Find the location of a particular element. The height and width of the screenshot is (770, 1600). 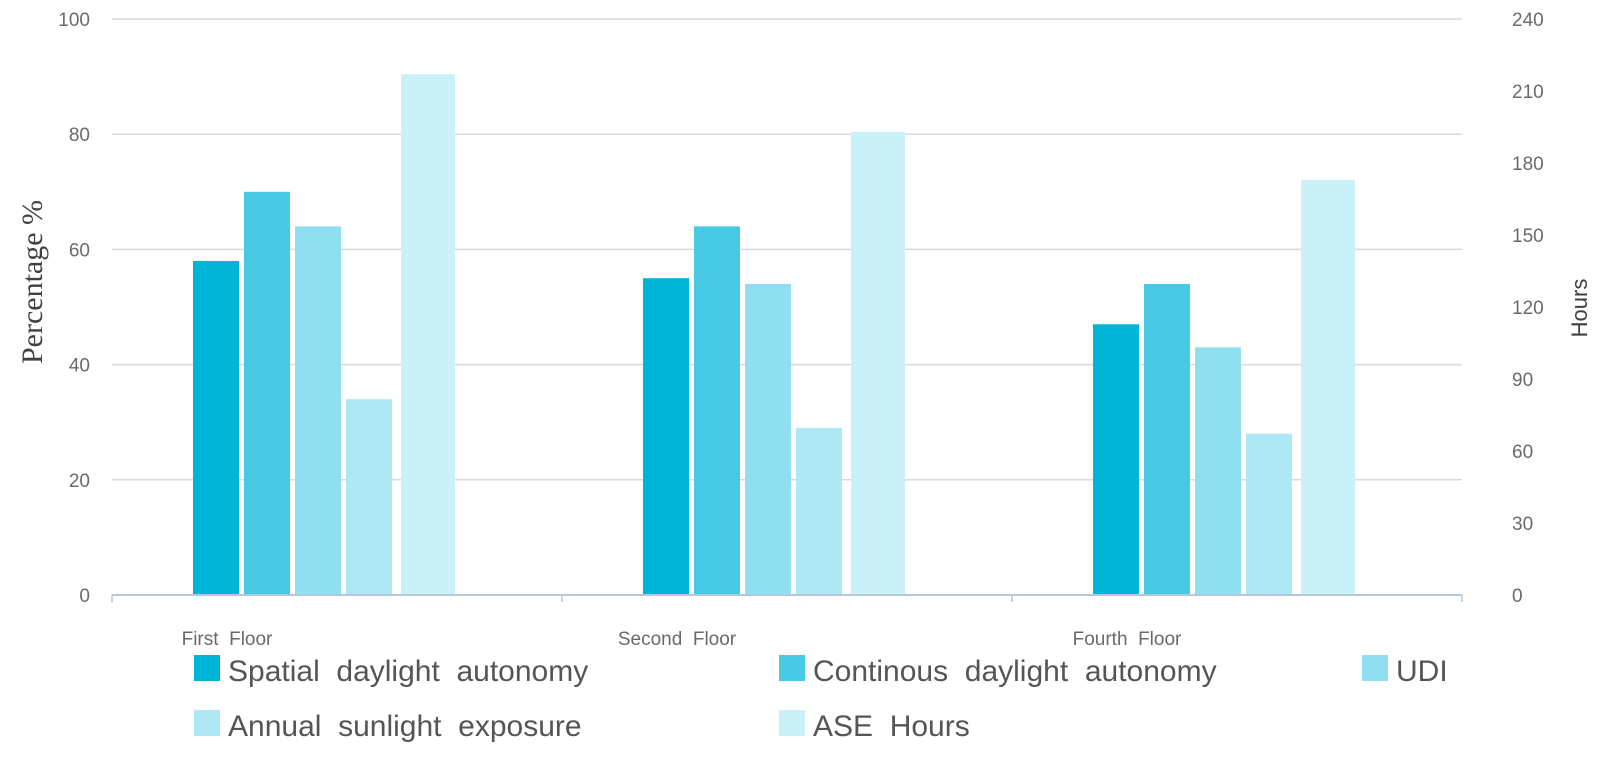

legend-label: Spatial daylight autonomy is located at coordinates (408, 671).